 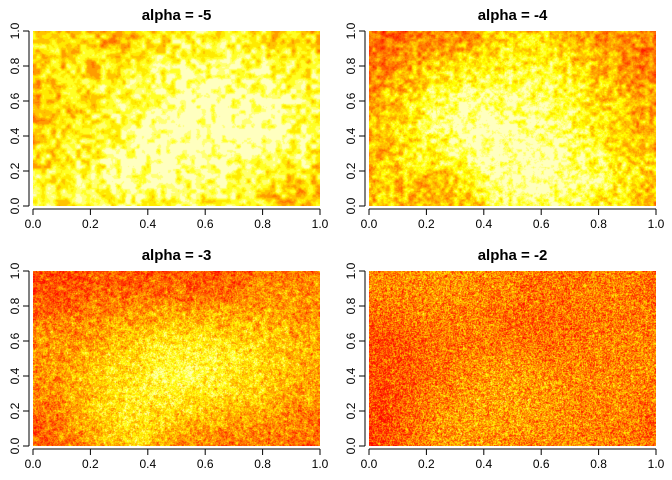 What do you see at coordinates (177, 15) in the screenshot?
I see `panel-title: alpha = -5` at bounding box center [177, 15].